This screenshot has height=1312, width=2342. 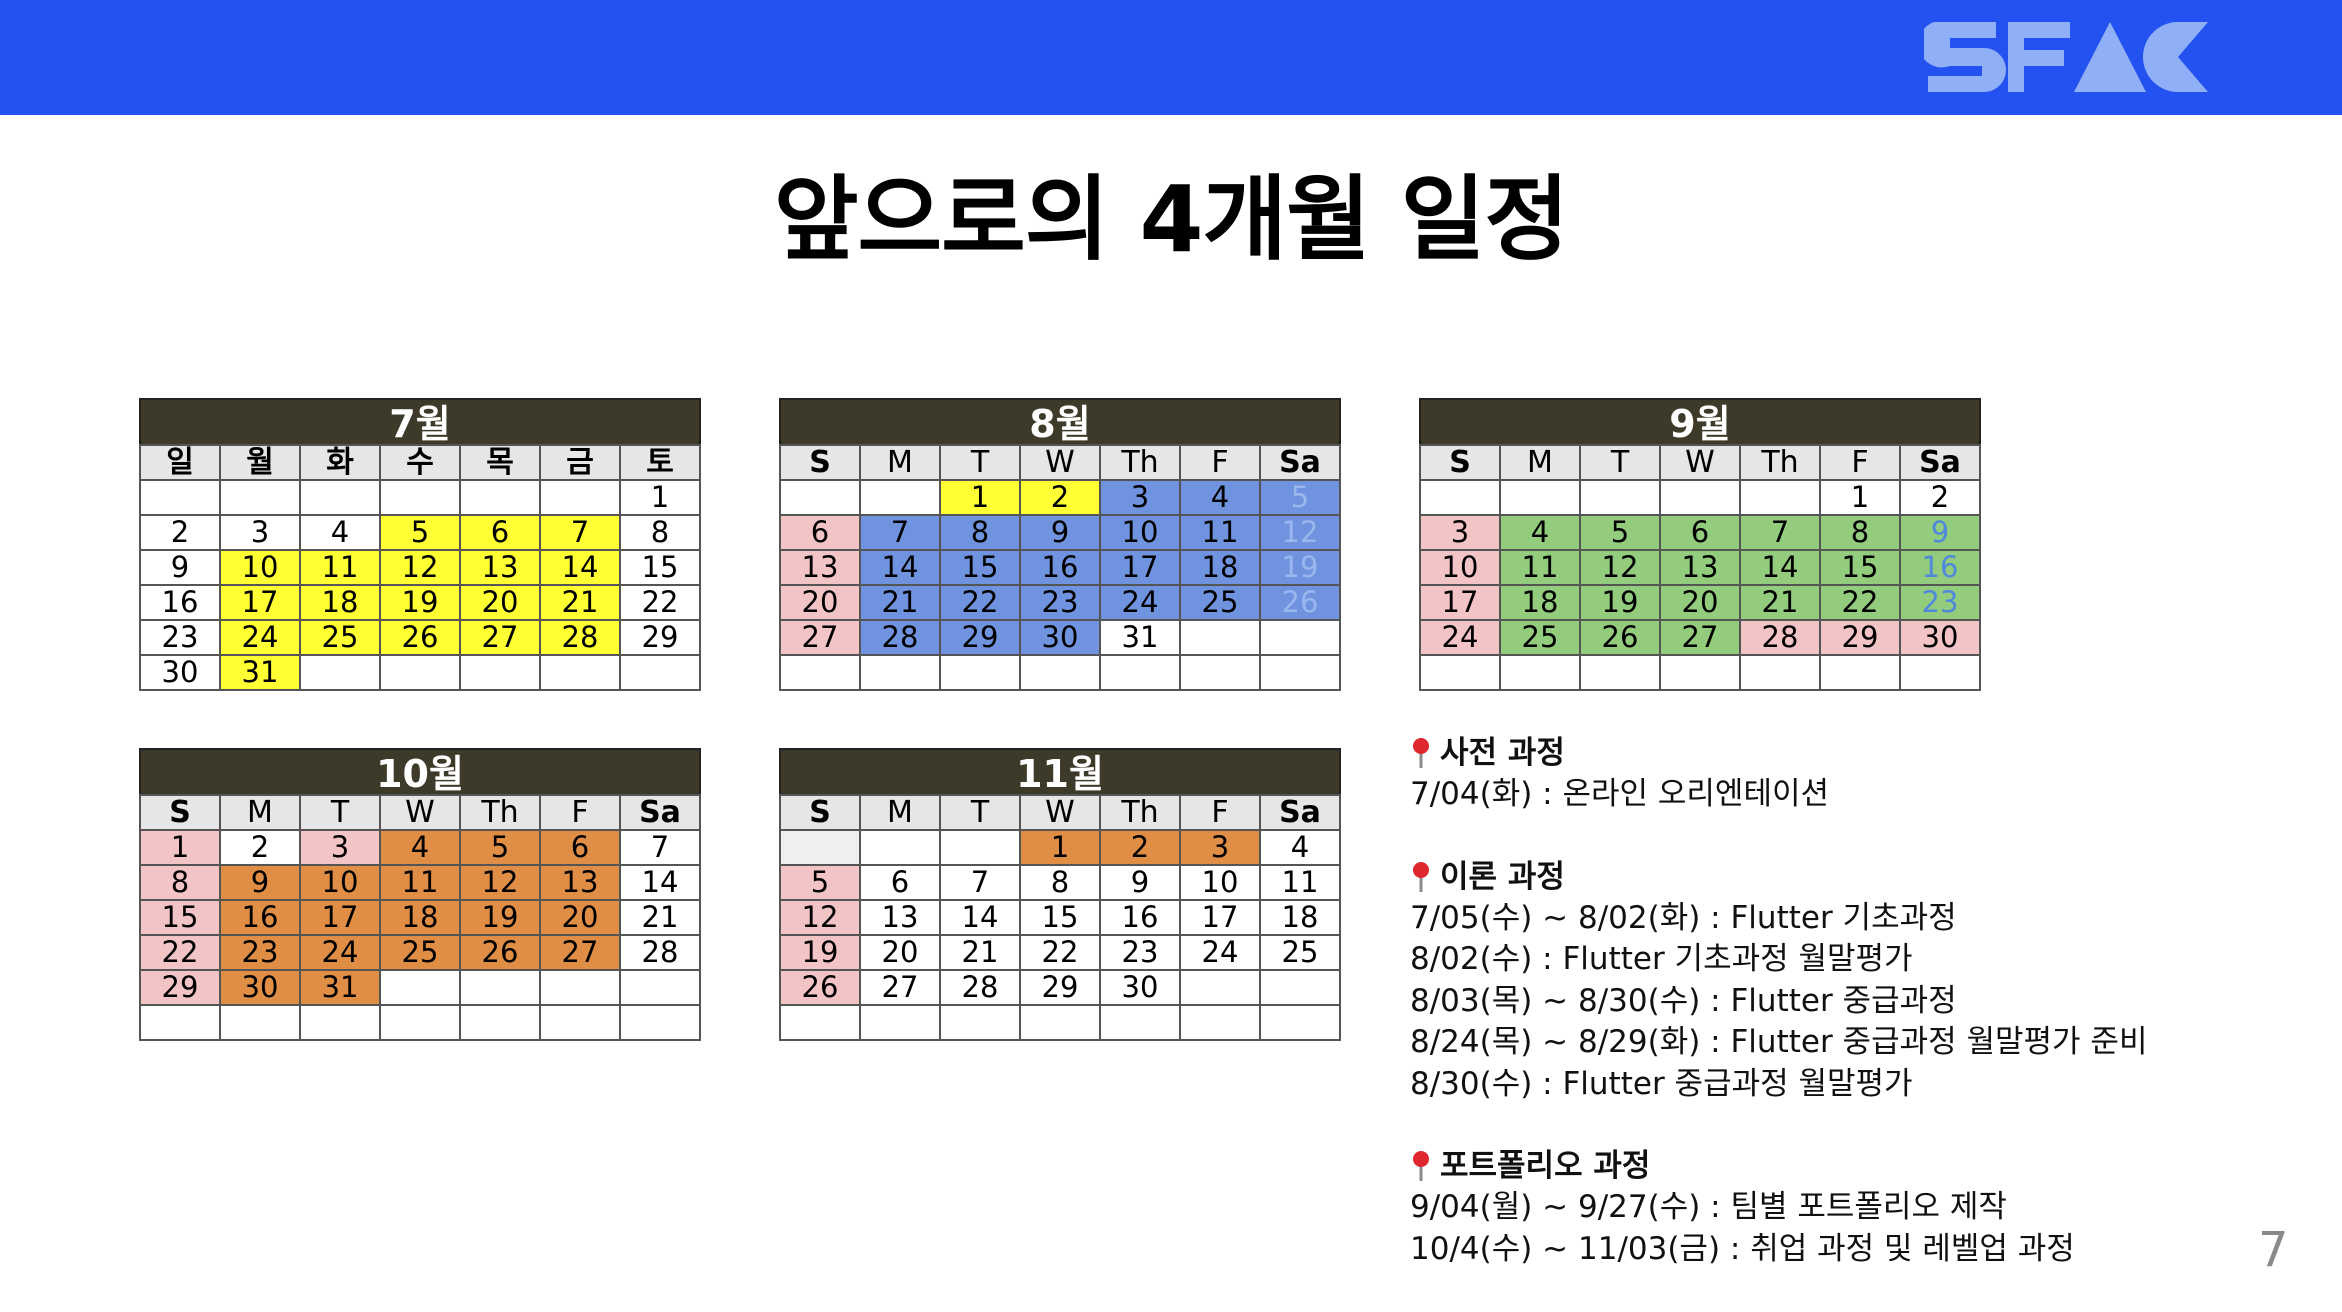 I want to click on schedule-line: 7/05(수) ~ 8/02(화) : Flutter 기초과정, so click(x=1683, y=917).